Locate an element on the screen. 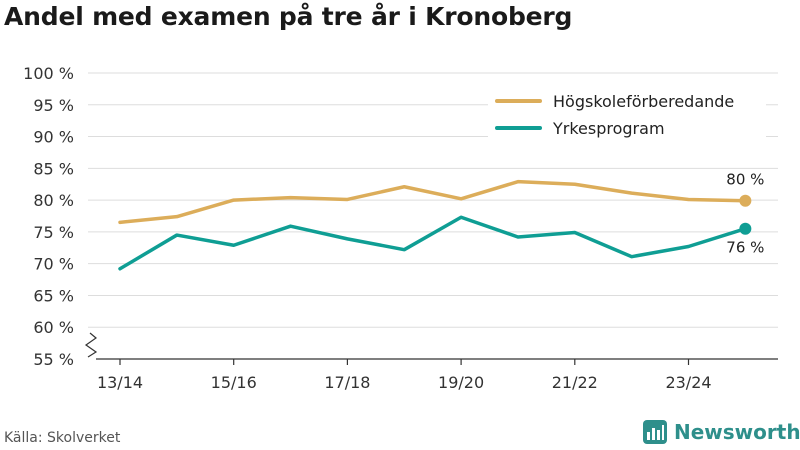  y-tick-label: 100 % is located at coordinates (48, 73).